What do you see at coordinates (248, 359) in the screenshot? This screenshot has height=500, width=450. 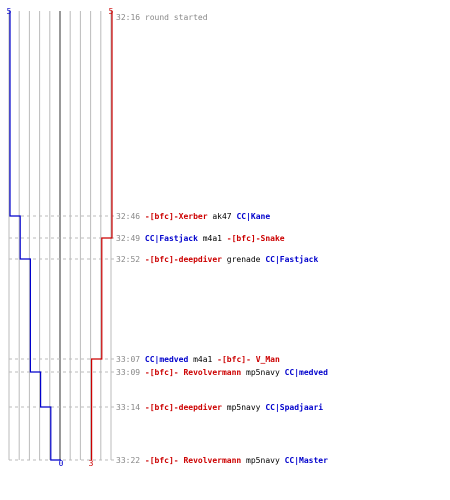 I see `event-text: -[bfc]- V_Man` at bounding box center [248, 359].